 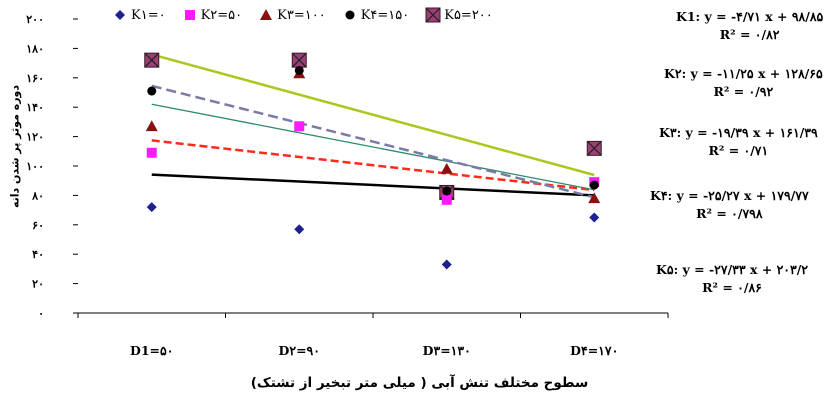 I want to click on equation-k4-r2: R² = ۰/۷۹۸, so click(x=729, y=213).